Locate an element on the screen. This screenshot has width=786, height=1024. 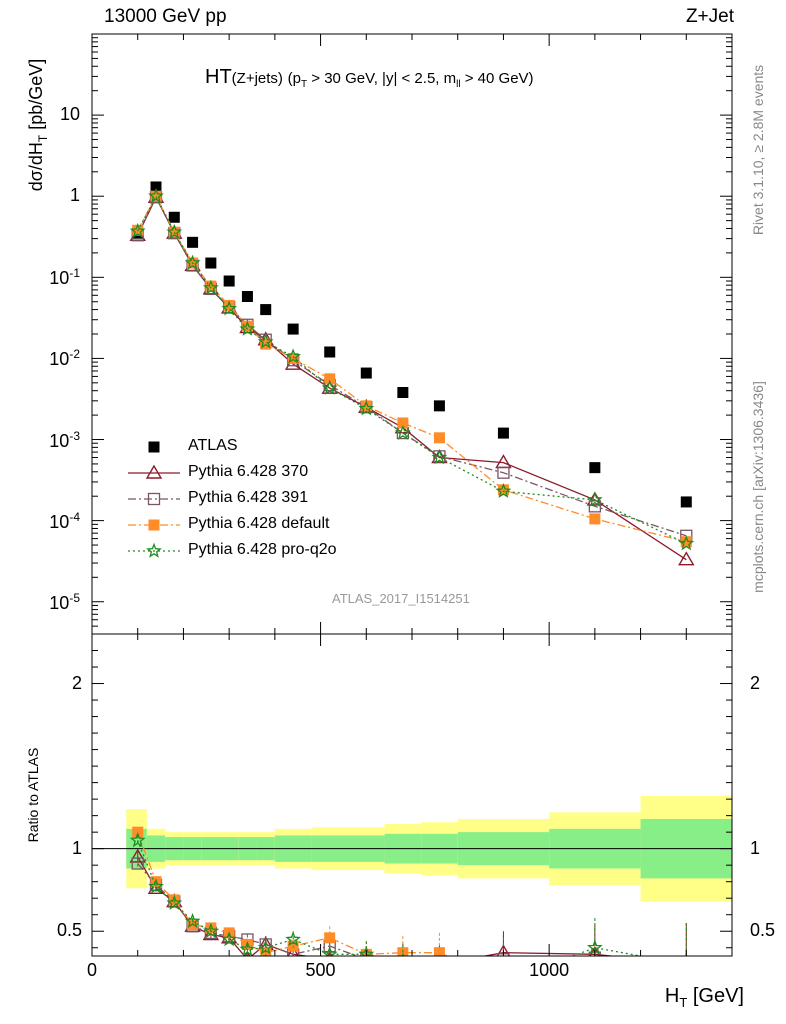
x-tick-label: 1000 is located at coordinates (549, 970).